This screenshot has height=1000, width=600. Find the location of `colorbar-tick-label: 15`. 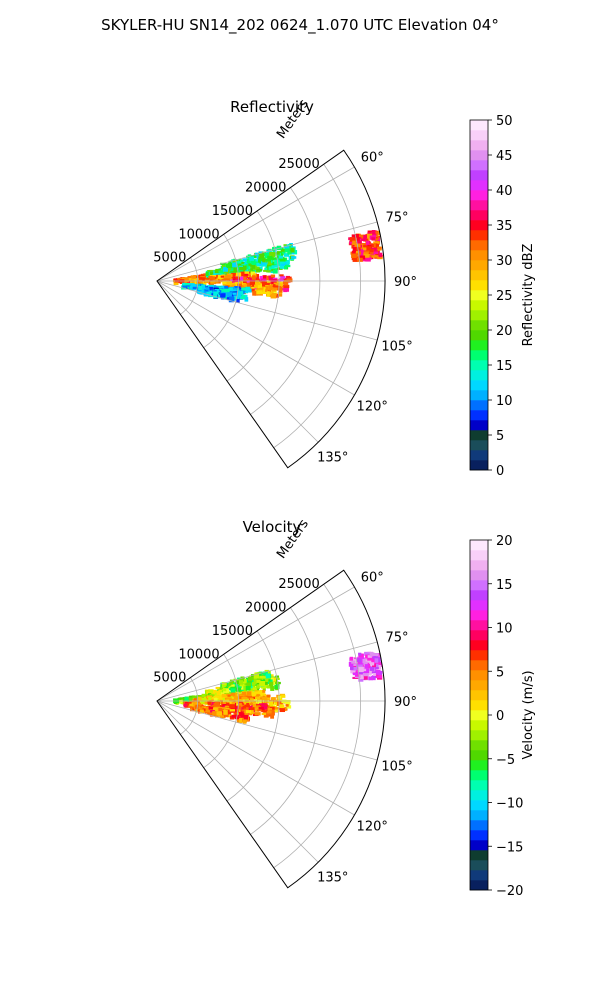

colorbar-tick-label: 15 is located at coordinates (504, 585).